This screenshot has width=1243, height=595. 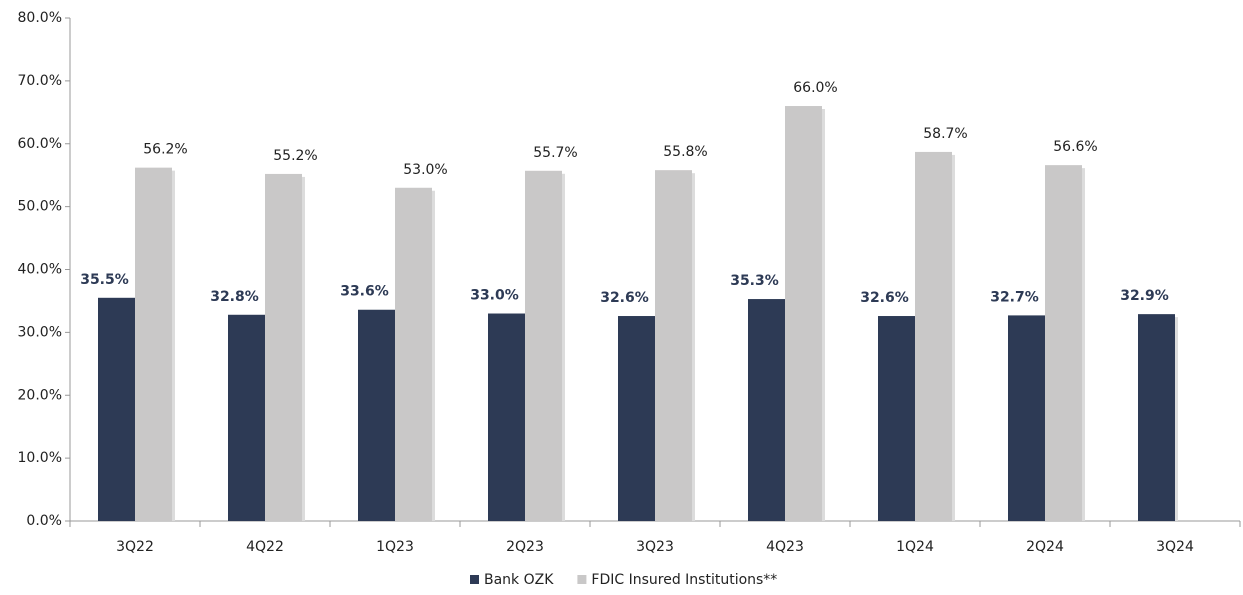 I want to click on value-label: 32.9%, so click(x=1144, y=296).